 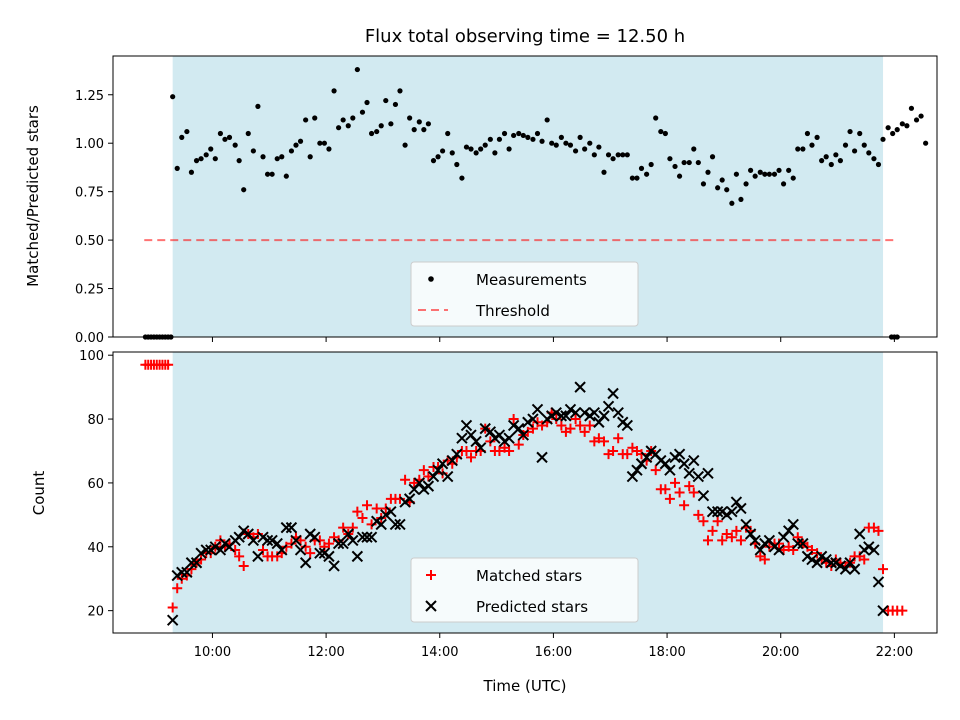 I want to click on x-tick-label: 20:00, so click(x=780, y=652).